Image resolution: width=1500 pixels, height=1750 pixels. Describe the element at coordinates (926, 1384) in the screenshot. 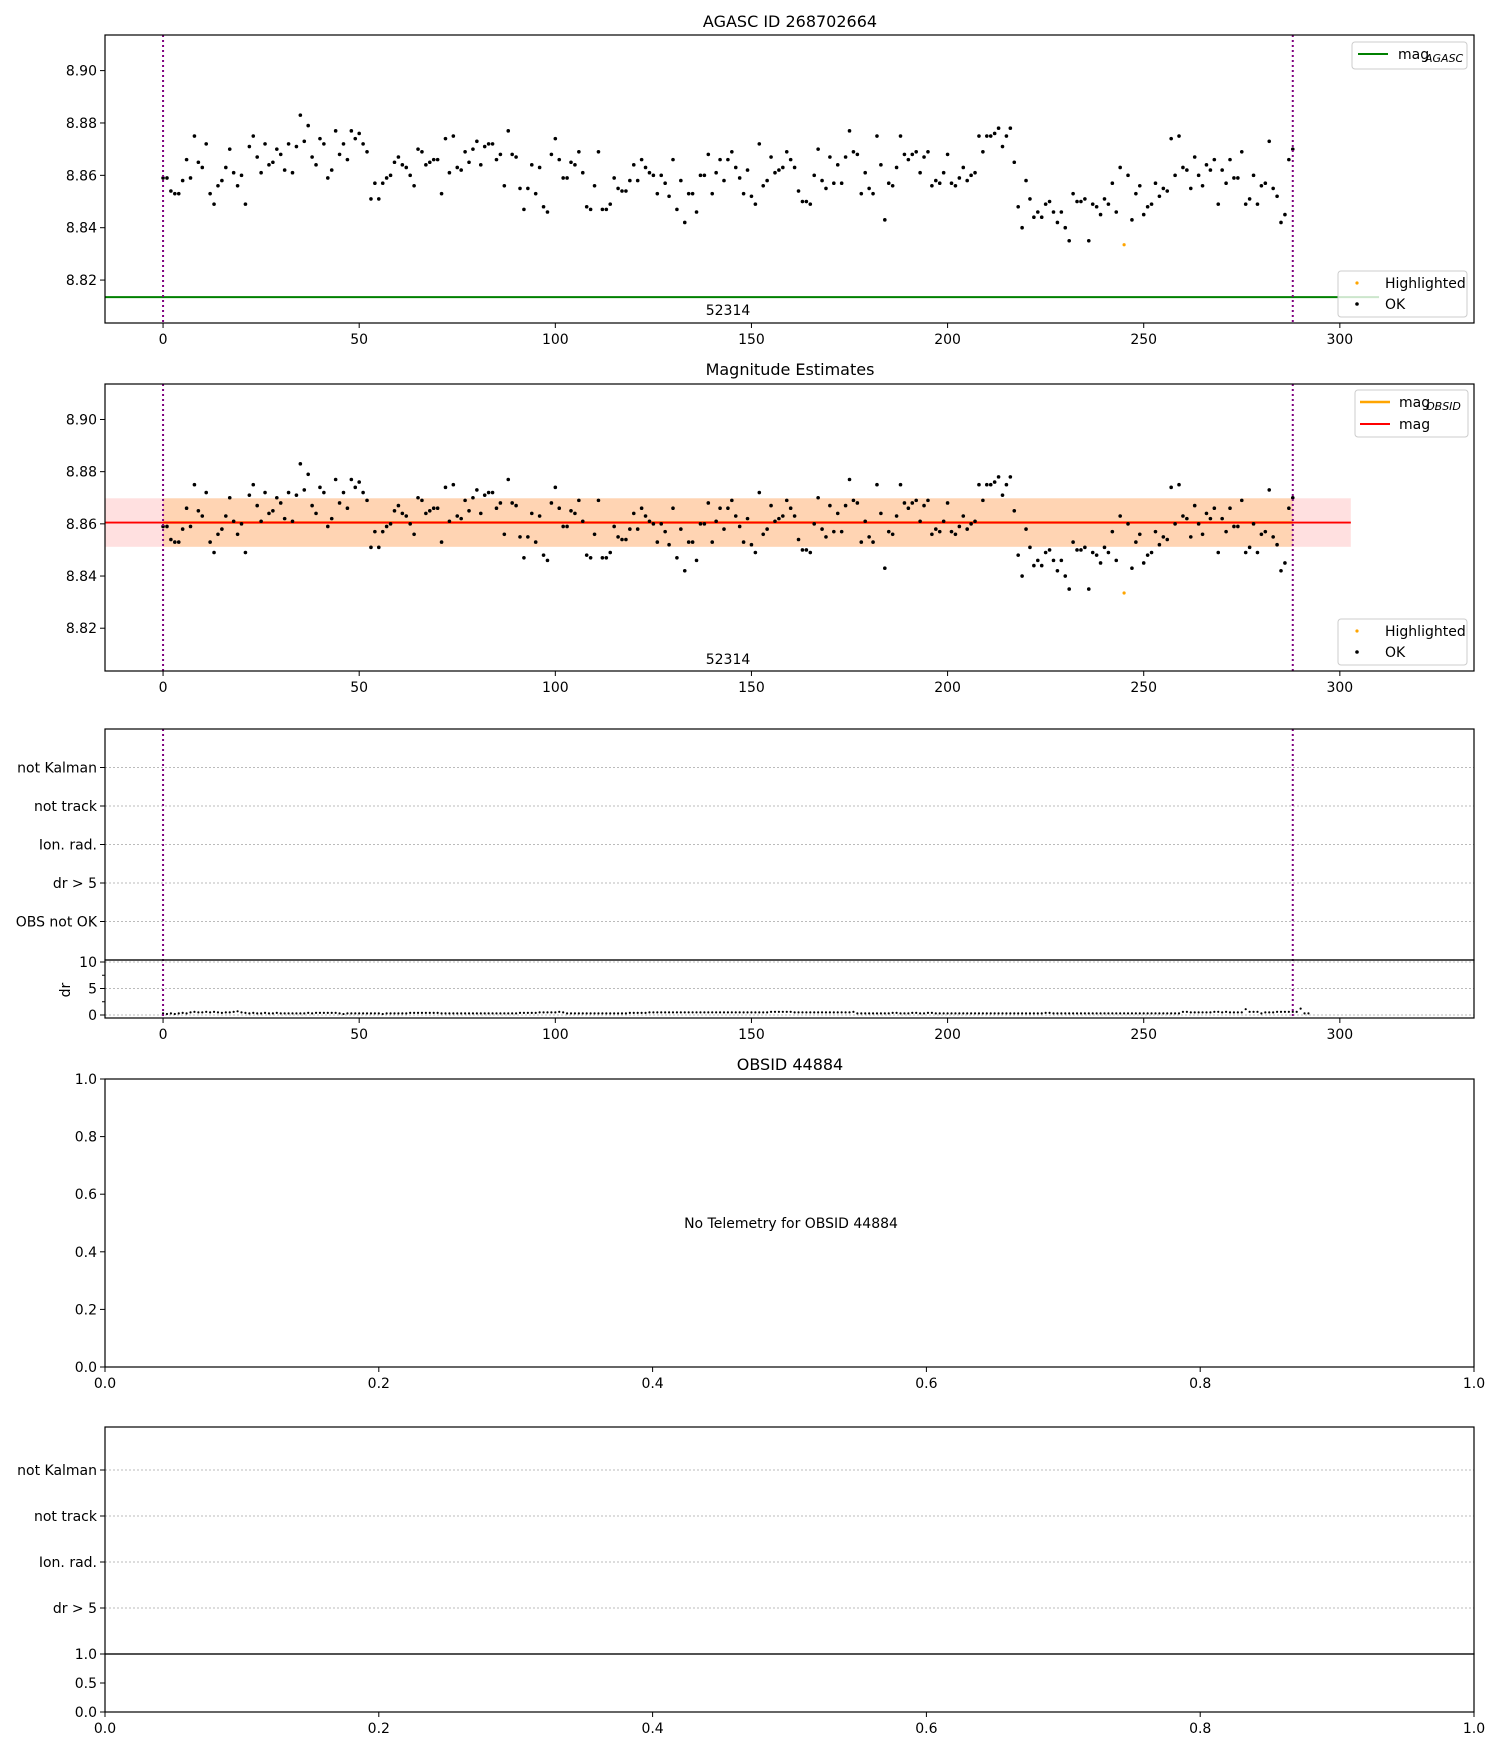

I see `x-tick-label: 0.6` at that location.